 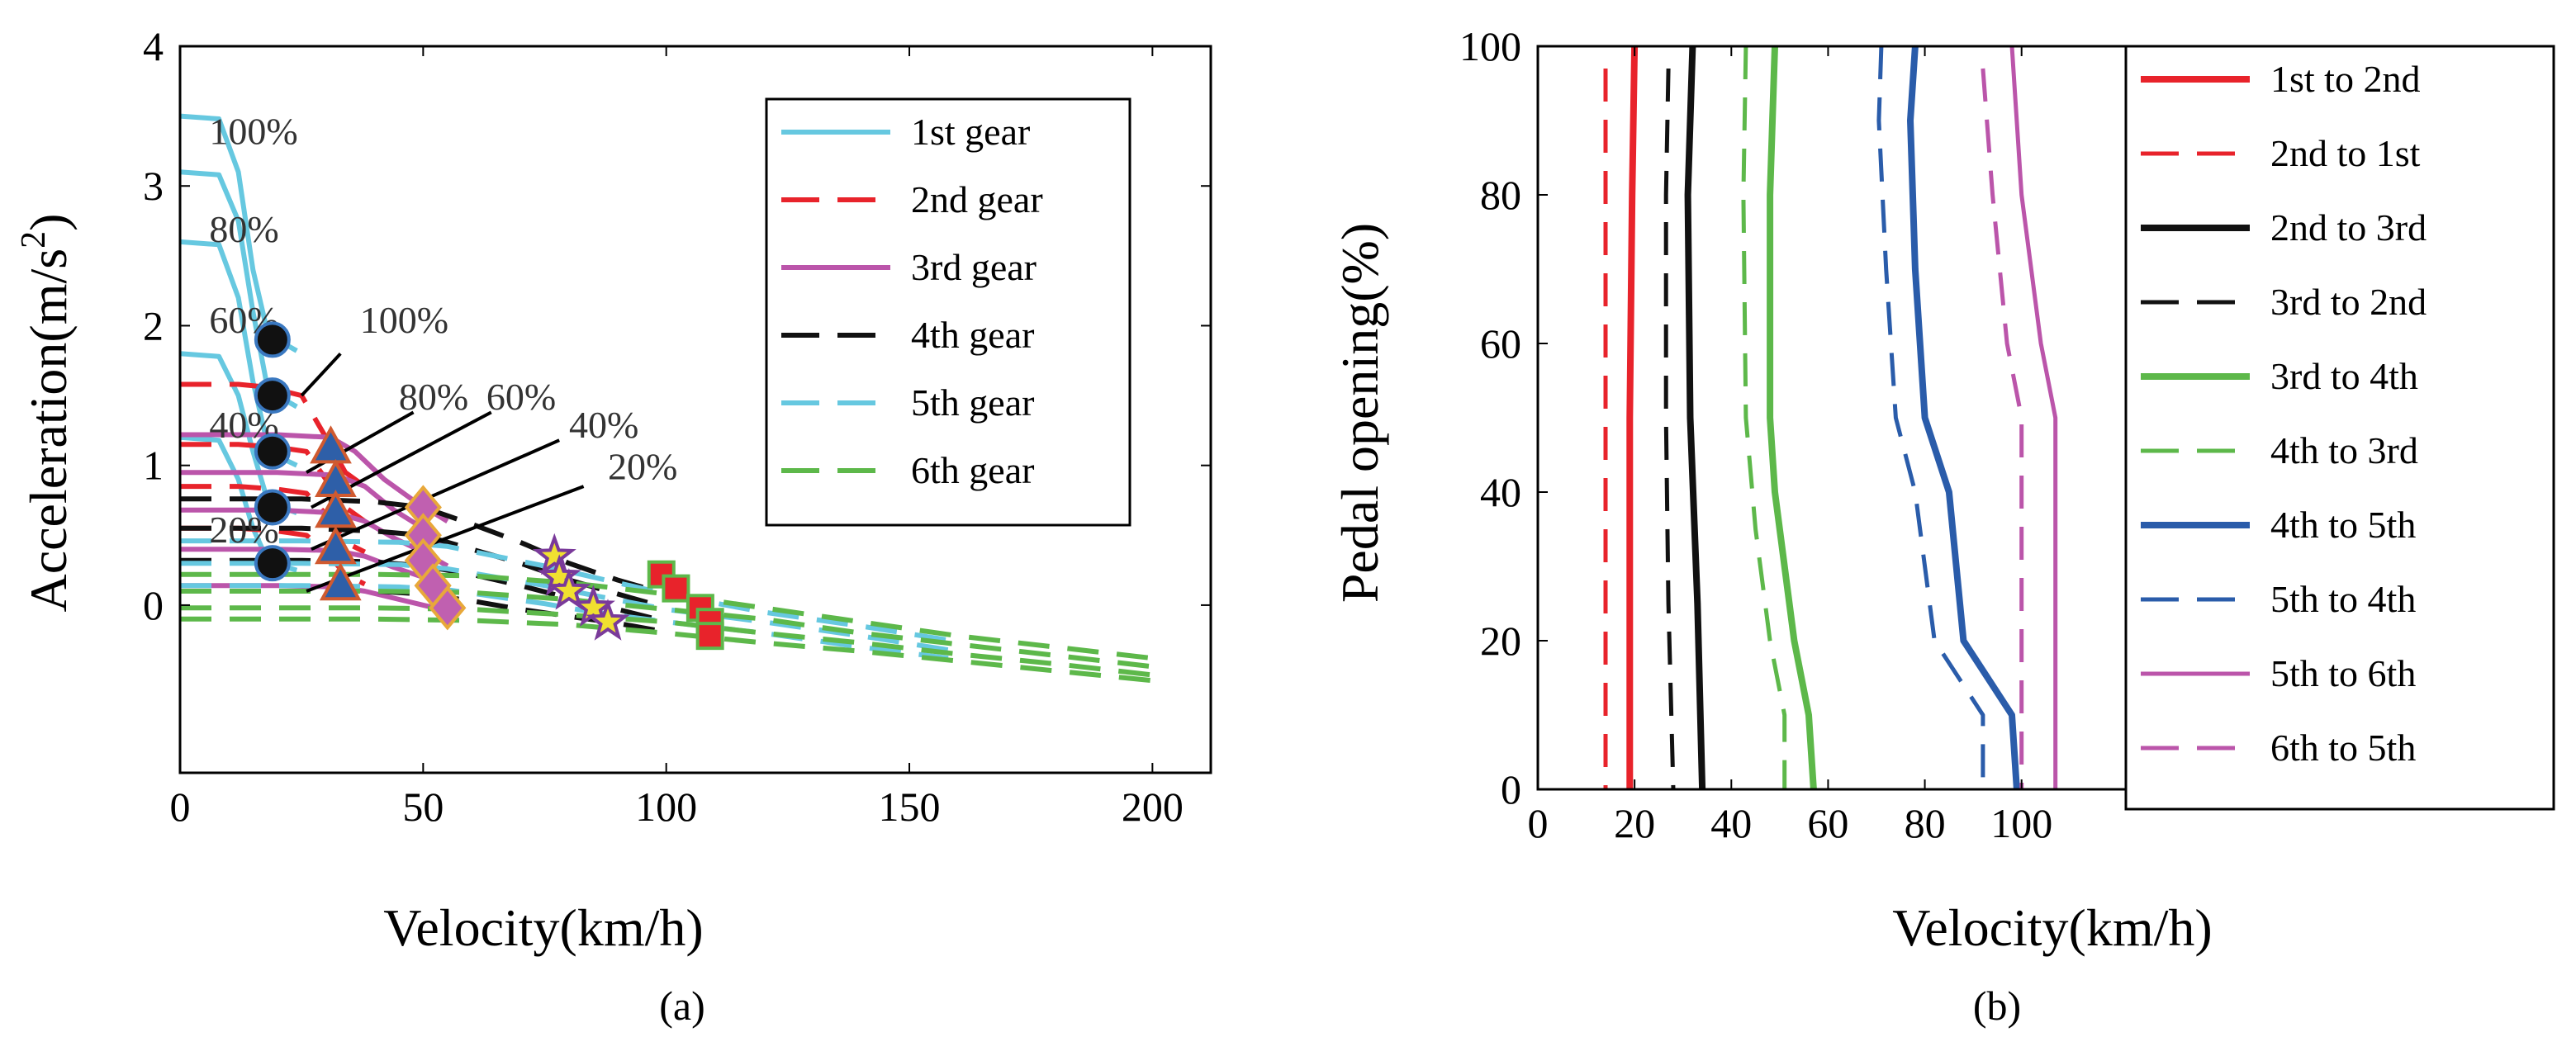 I want to click on chart-b-xtick-label: 40, so click(x=1731, y=823).